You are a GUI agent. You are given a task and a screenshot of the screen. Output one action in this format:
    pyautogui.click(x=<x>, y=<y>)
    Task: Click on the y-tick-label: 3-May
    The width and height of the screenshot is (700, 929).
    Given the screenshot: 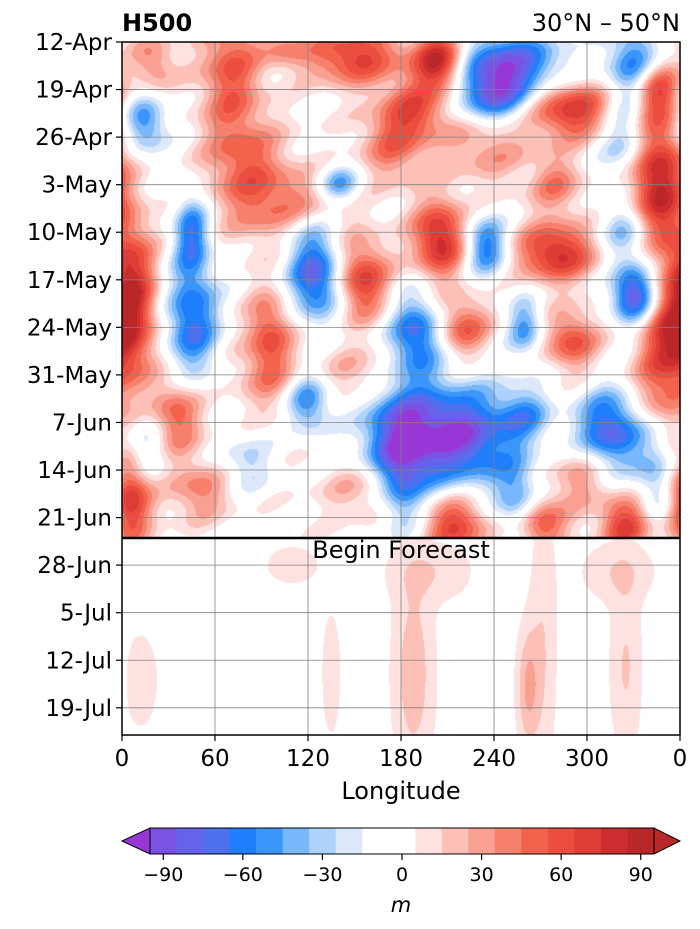 What is the action you would take?
    pyautogui.click(x=77, y=186)
    